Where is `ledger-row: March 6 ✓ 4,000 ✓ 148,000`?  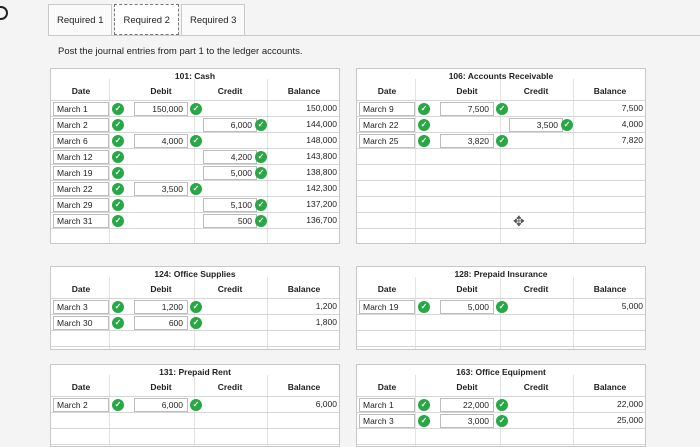 ledger-row: March 6 ✓ 4,000 ✓ 148,000 is located at coordinates (195, 141).